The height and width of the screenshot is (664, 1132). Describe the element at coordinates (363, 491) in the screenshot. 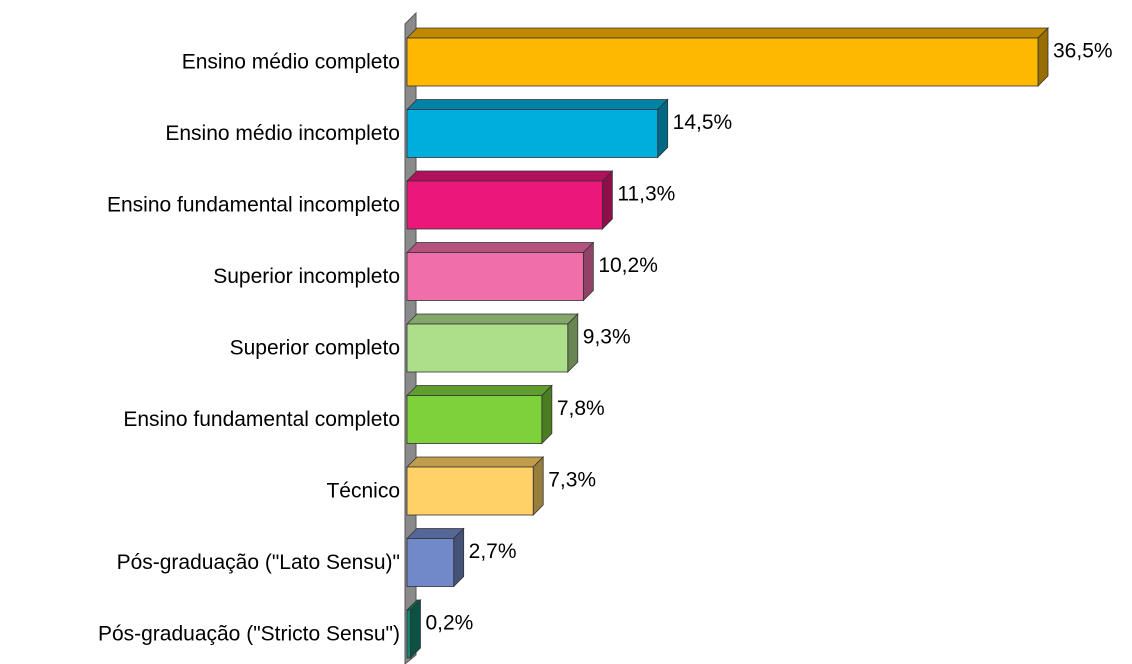

I see `category-label: Técnico` at that location.